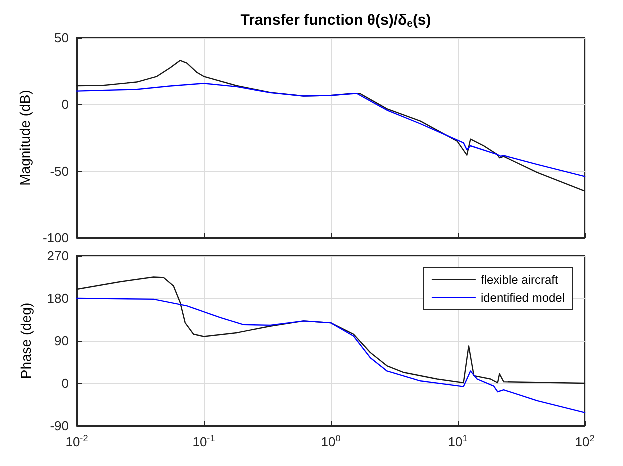  I want to click on y-tick-label: -100, so click(55, 238).